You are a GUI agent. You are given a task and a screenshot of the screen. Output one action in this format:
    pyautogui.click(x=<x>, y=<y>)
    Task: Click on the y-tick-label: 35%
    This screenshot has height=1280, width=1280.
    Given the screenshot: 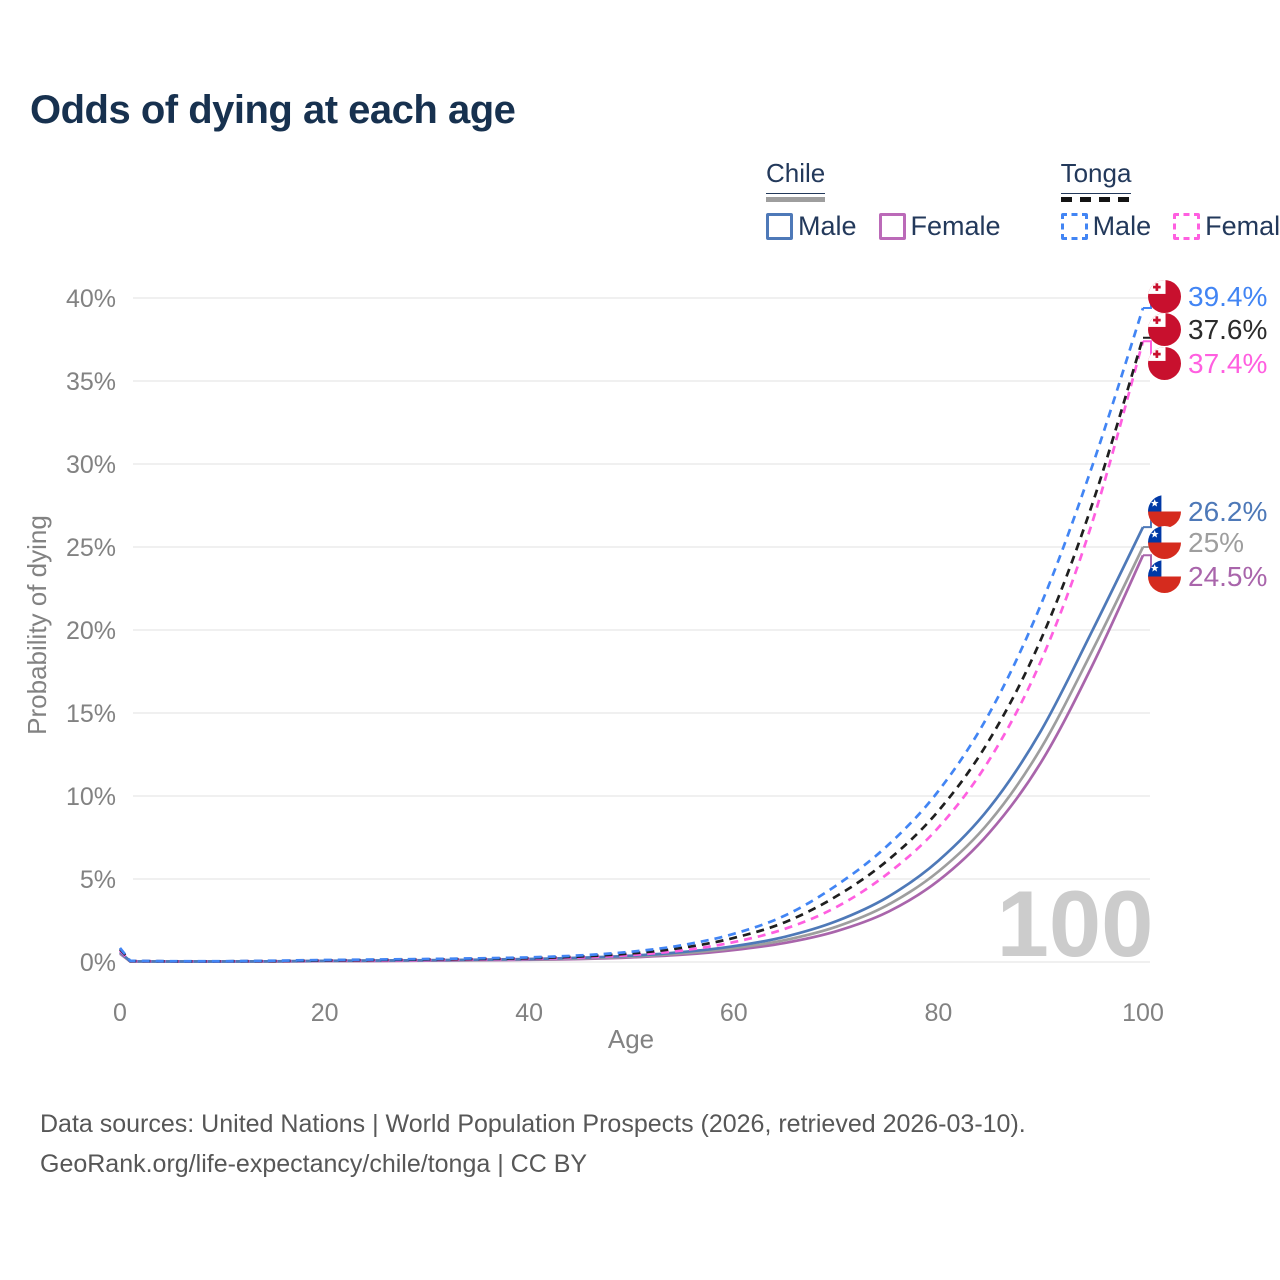 What is the action you would take?
    pyautogui.click(x=91, y=382)
    